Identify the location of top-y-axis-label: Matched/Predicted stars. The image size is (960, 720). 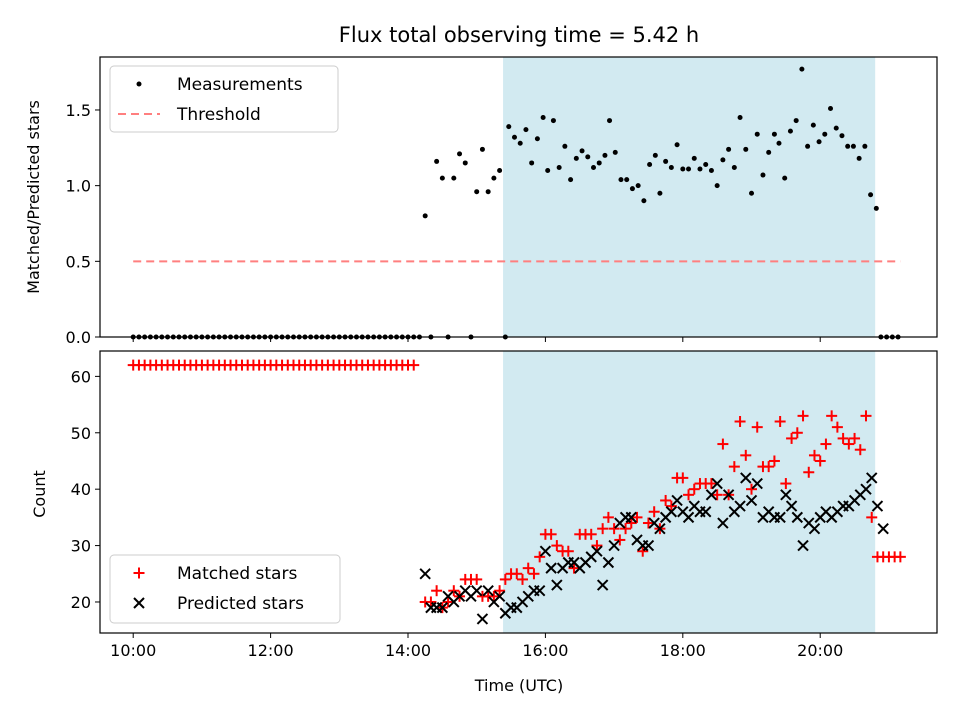
(33, 197).